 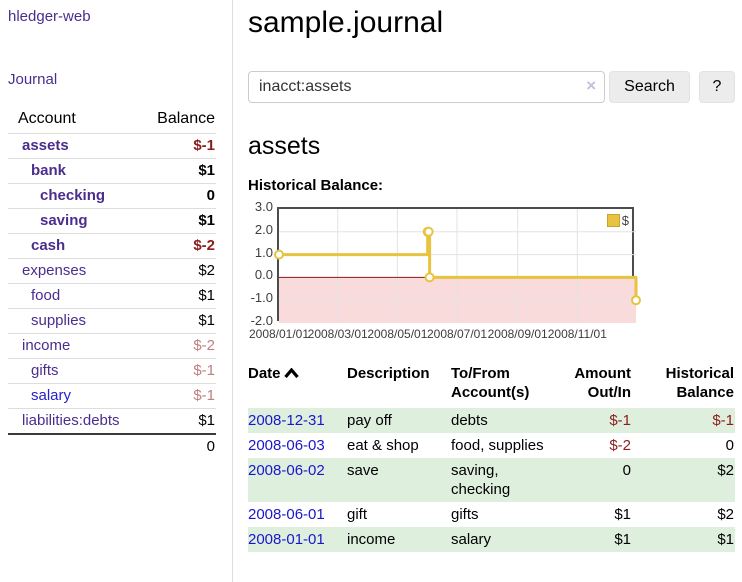 What do you see at coordinates (286, 514) in the screenshot?
I see `transaction-date-link: 2008-06-01` at bounding box center [286, 514].